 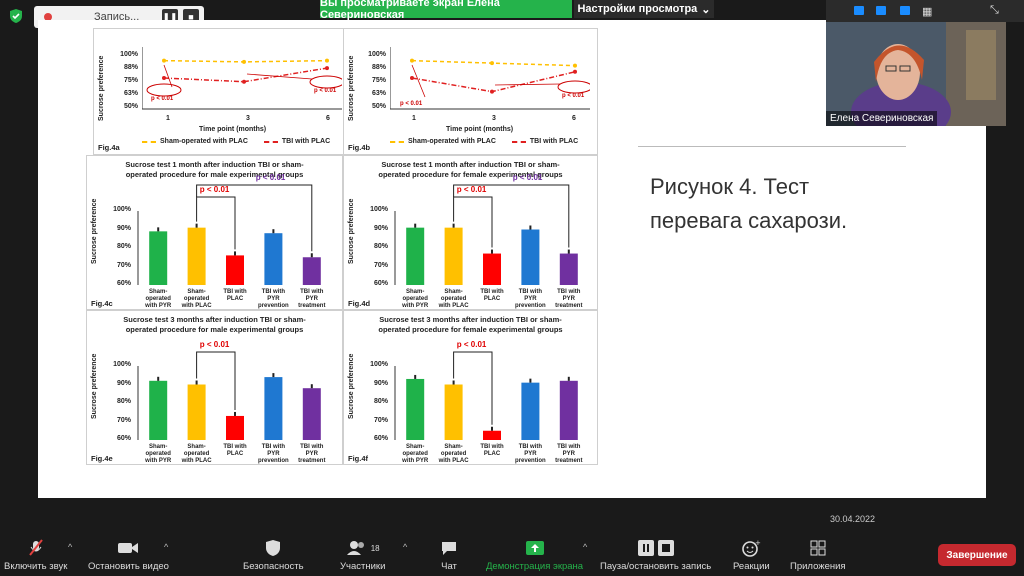 I want to click on participant-name: Елена Севериновская, so click(x=882, y=118).